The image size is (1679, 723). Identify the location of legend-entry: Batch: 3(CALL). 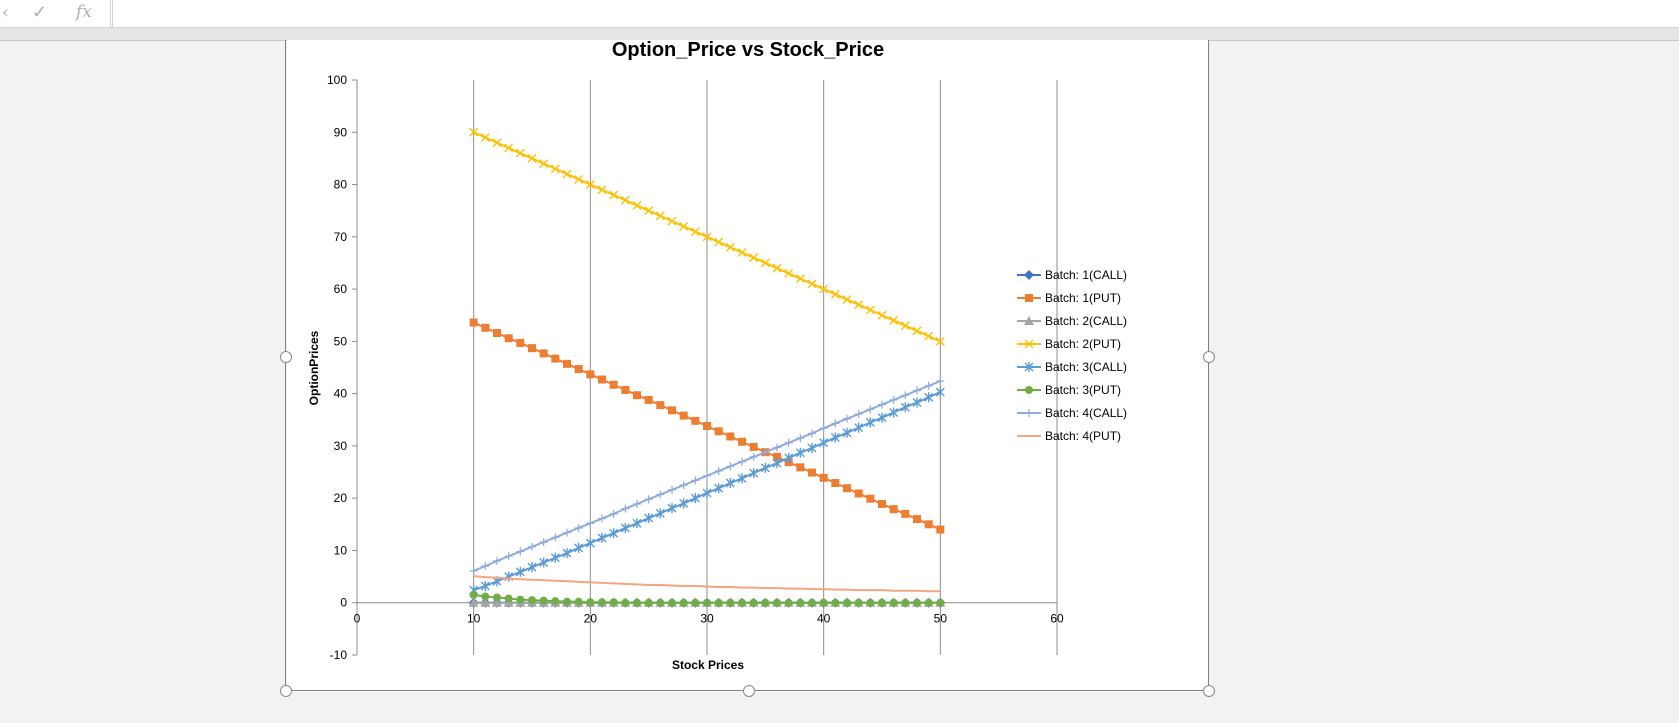
(1072, 367).